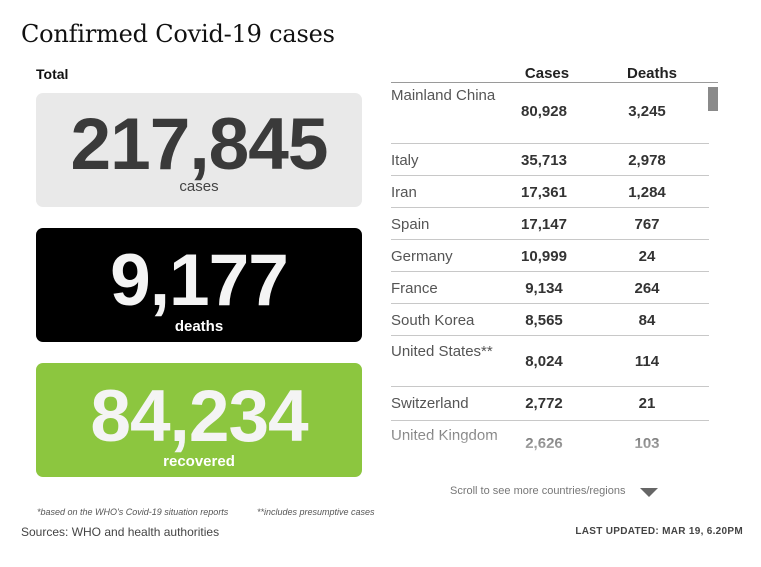 The height and width of the screenshot is (567, 761). Describe the element at coordinates (199, 416) in the screenshot. I see `recovered-total-value: 84,234` at that location.